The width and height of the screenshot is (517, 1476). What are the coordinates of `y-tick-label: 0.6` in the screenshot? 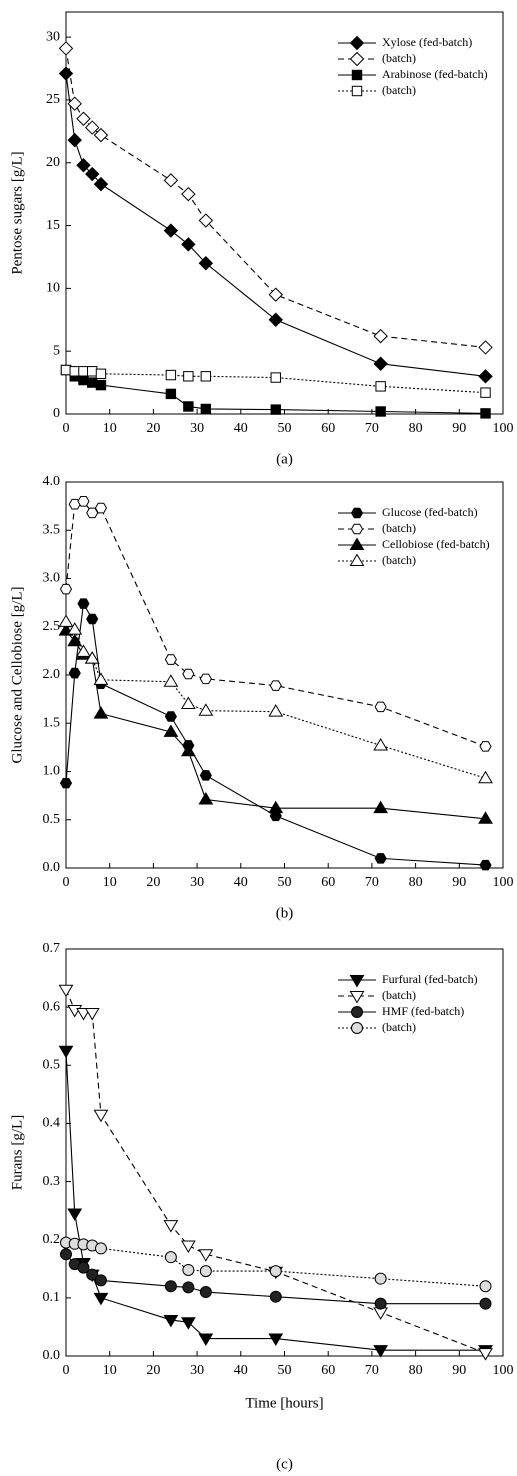 It's located at (52, 1006).